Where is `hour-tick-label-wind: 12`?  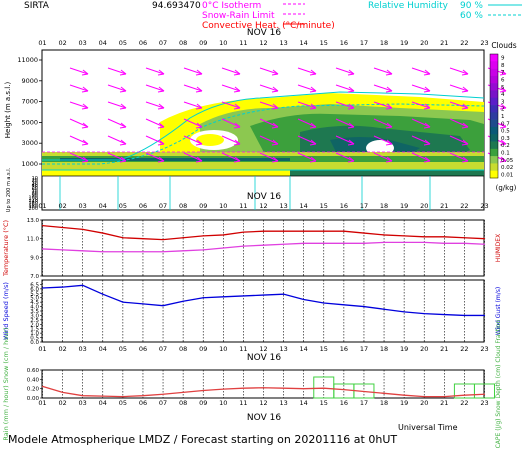 hour-tick-label-wind: 12 is located at coordinates (263, 349).